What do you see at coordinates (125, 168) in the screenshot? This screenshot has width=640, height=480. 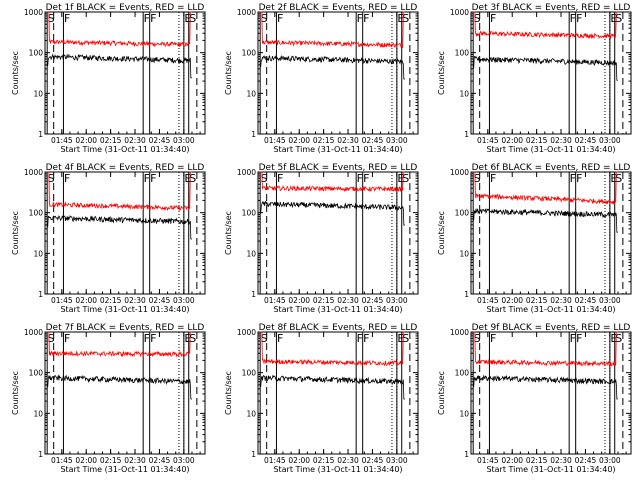 I see `panel-title: Det 4f BLACK = Events, RED = LLD` at bounding box center [125, 168].